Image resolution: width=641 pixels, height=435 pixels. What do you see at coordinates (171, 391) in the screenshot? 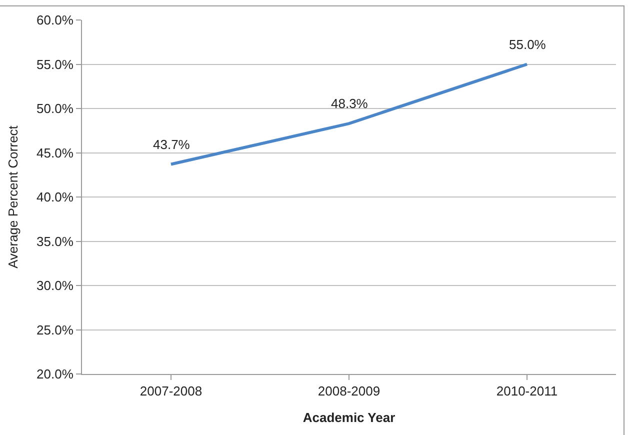
I see `x-tick-label: 2007-2008` at bounding box center [171, 391].